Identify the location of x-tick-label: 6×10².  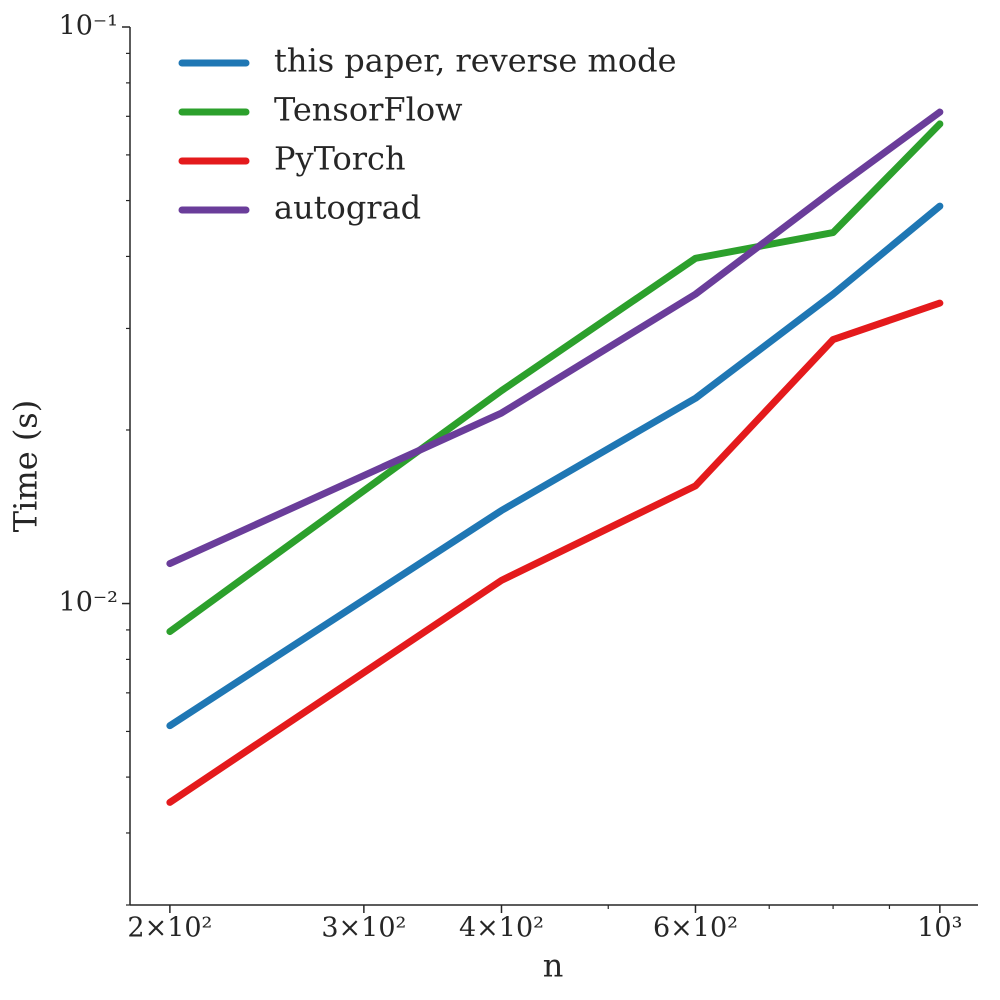
(695, 928).